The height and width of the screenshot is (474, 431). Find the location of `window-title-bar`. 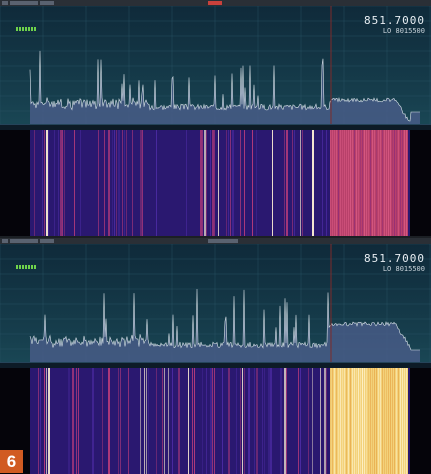

window-title-bar is located at coordinates (223, 241).